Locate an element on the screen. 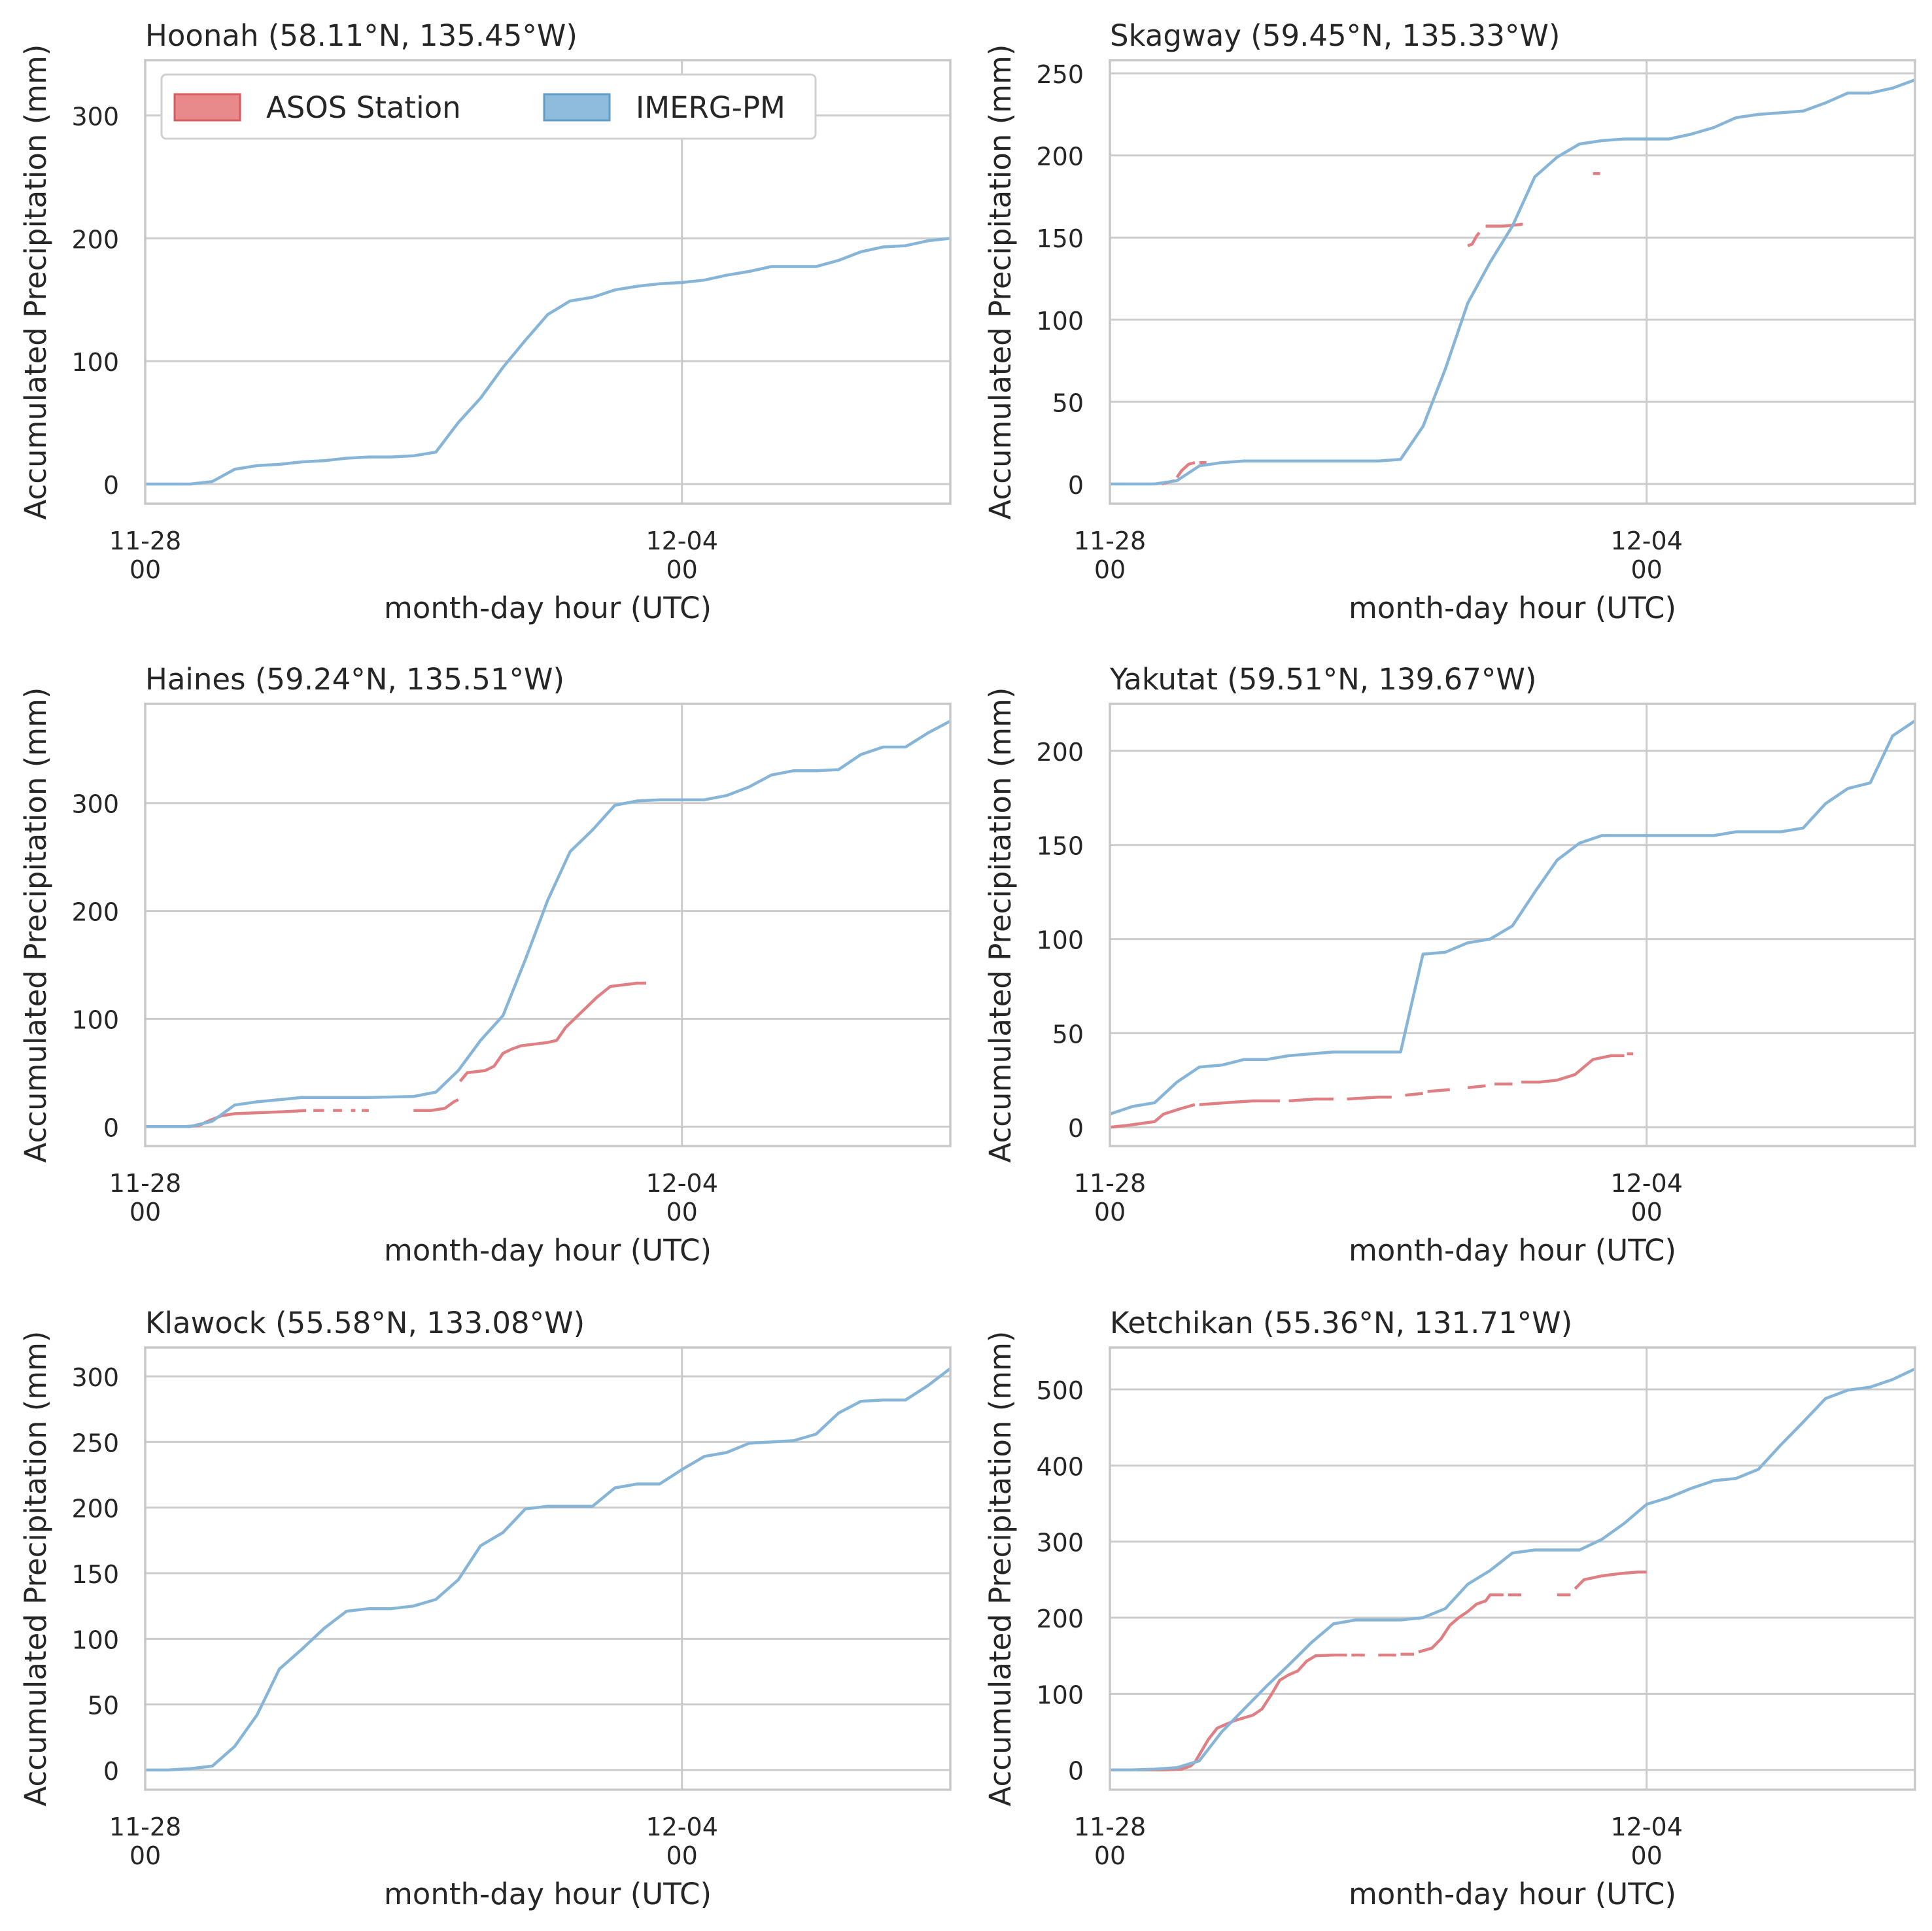  legend-label: ASOS Station is located at coordinates (363, 107).